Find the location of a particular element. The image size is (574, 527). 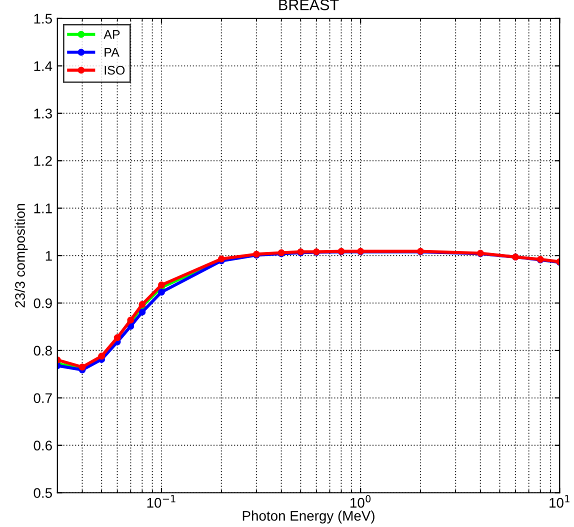

y-tick-label: 1.1 is located at coordinates (43, 209).